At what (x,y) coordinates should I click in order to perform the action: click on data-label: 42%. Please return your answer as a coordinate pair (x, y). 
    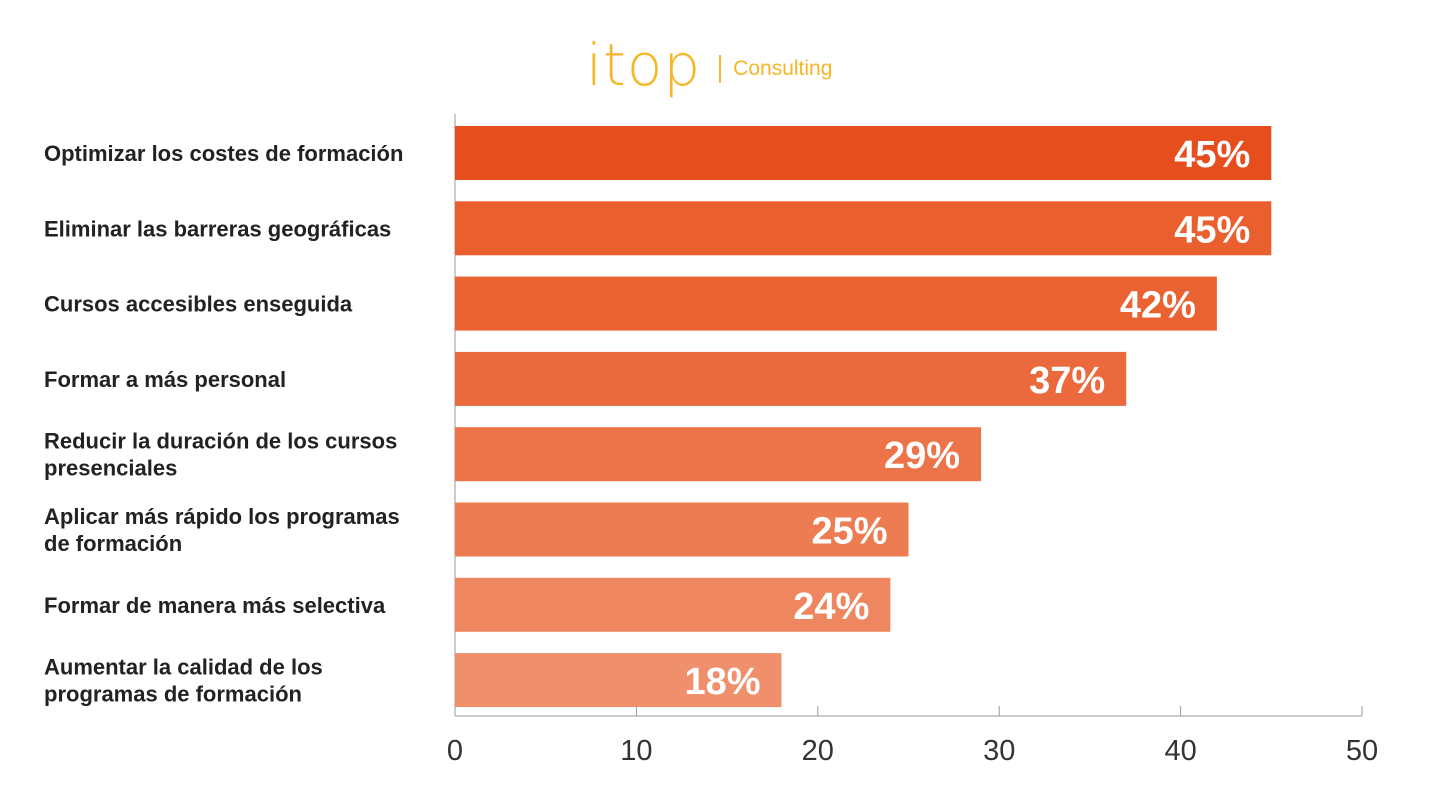
    Looking at the image, I should click on (1158, 306).